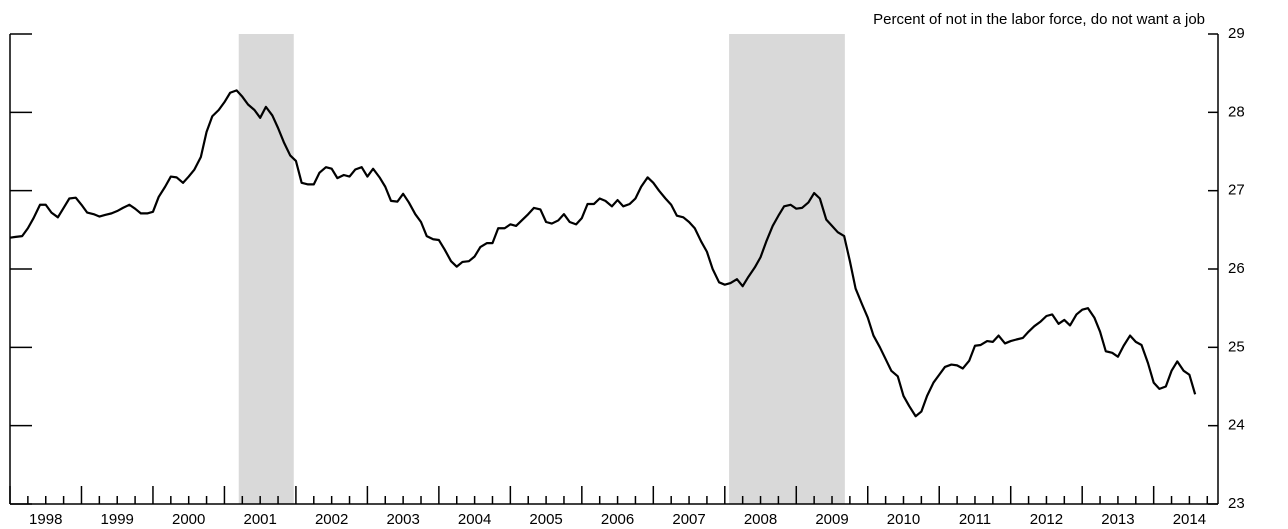 The height and width of the screenshot is (529, 1288). I want to click on x-tick-label: 1998, so click(45, 519).